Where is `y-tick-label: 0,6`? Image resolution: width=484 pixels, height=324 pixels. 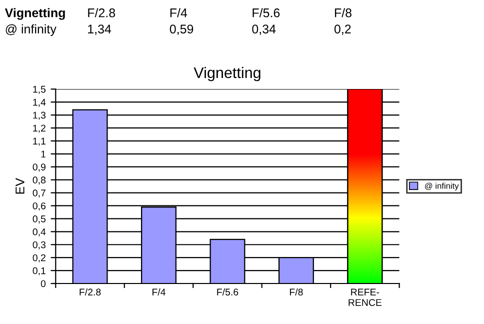 y-tick-label: 0,6 is located at coordinates (39, 206).